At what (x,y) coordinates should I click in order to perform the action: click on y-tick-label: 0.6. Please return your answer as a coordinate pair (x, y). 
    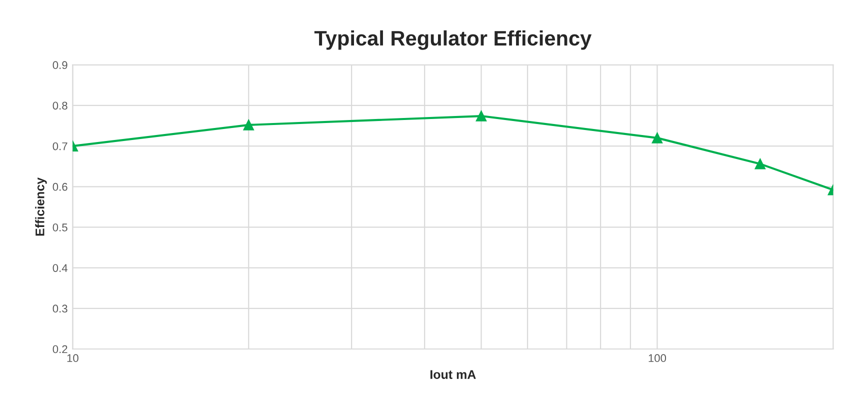
    Looking at the image, I should click on (60, 186).